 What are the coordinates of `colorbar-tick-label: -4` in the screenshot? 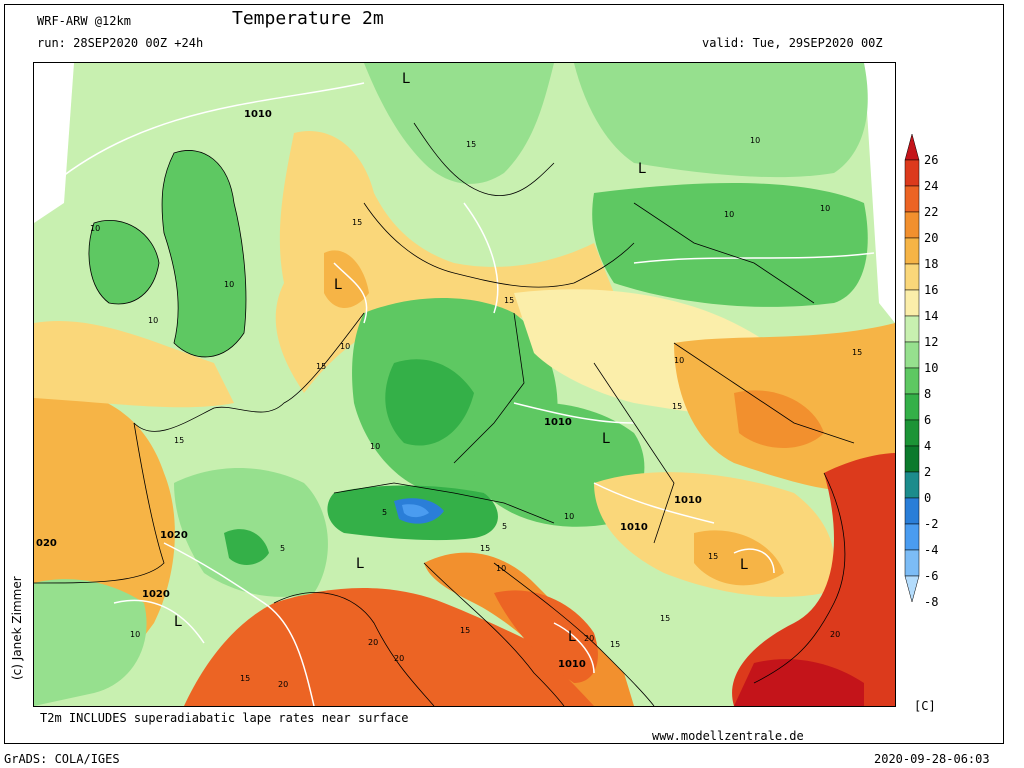 It's located at (931, 550).